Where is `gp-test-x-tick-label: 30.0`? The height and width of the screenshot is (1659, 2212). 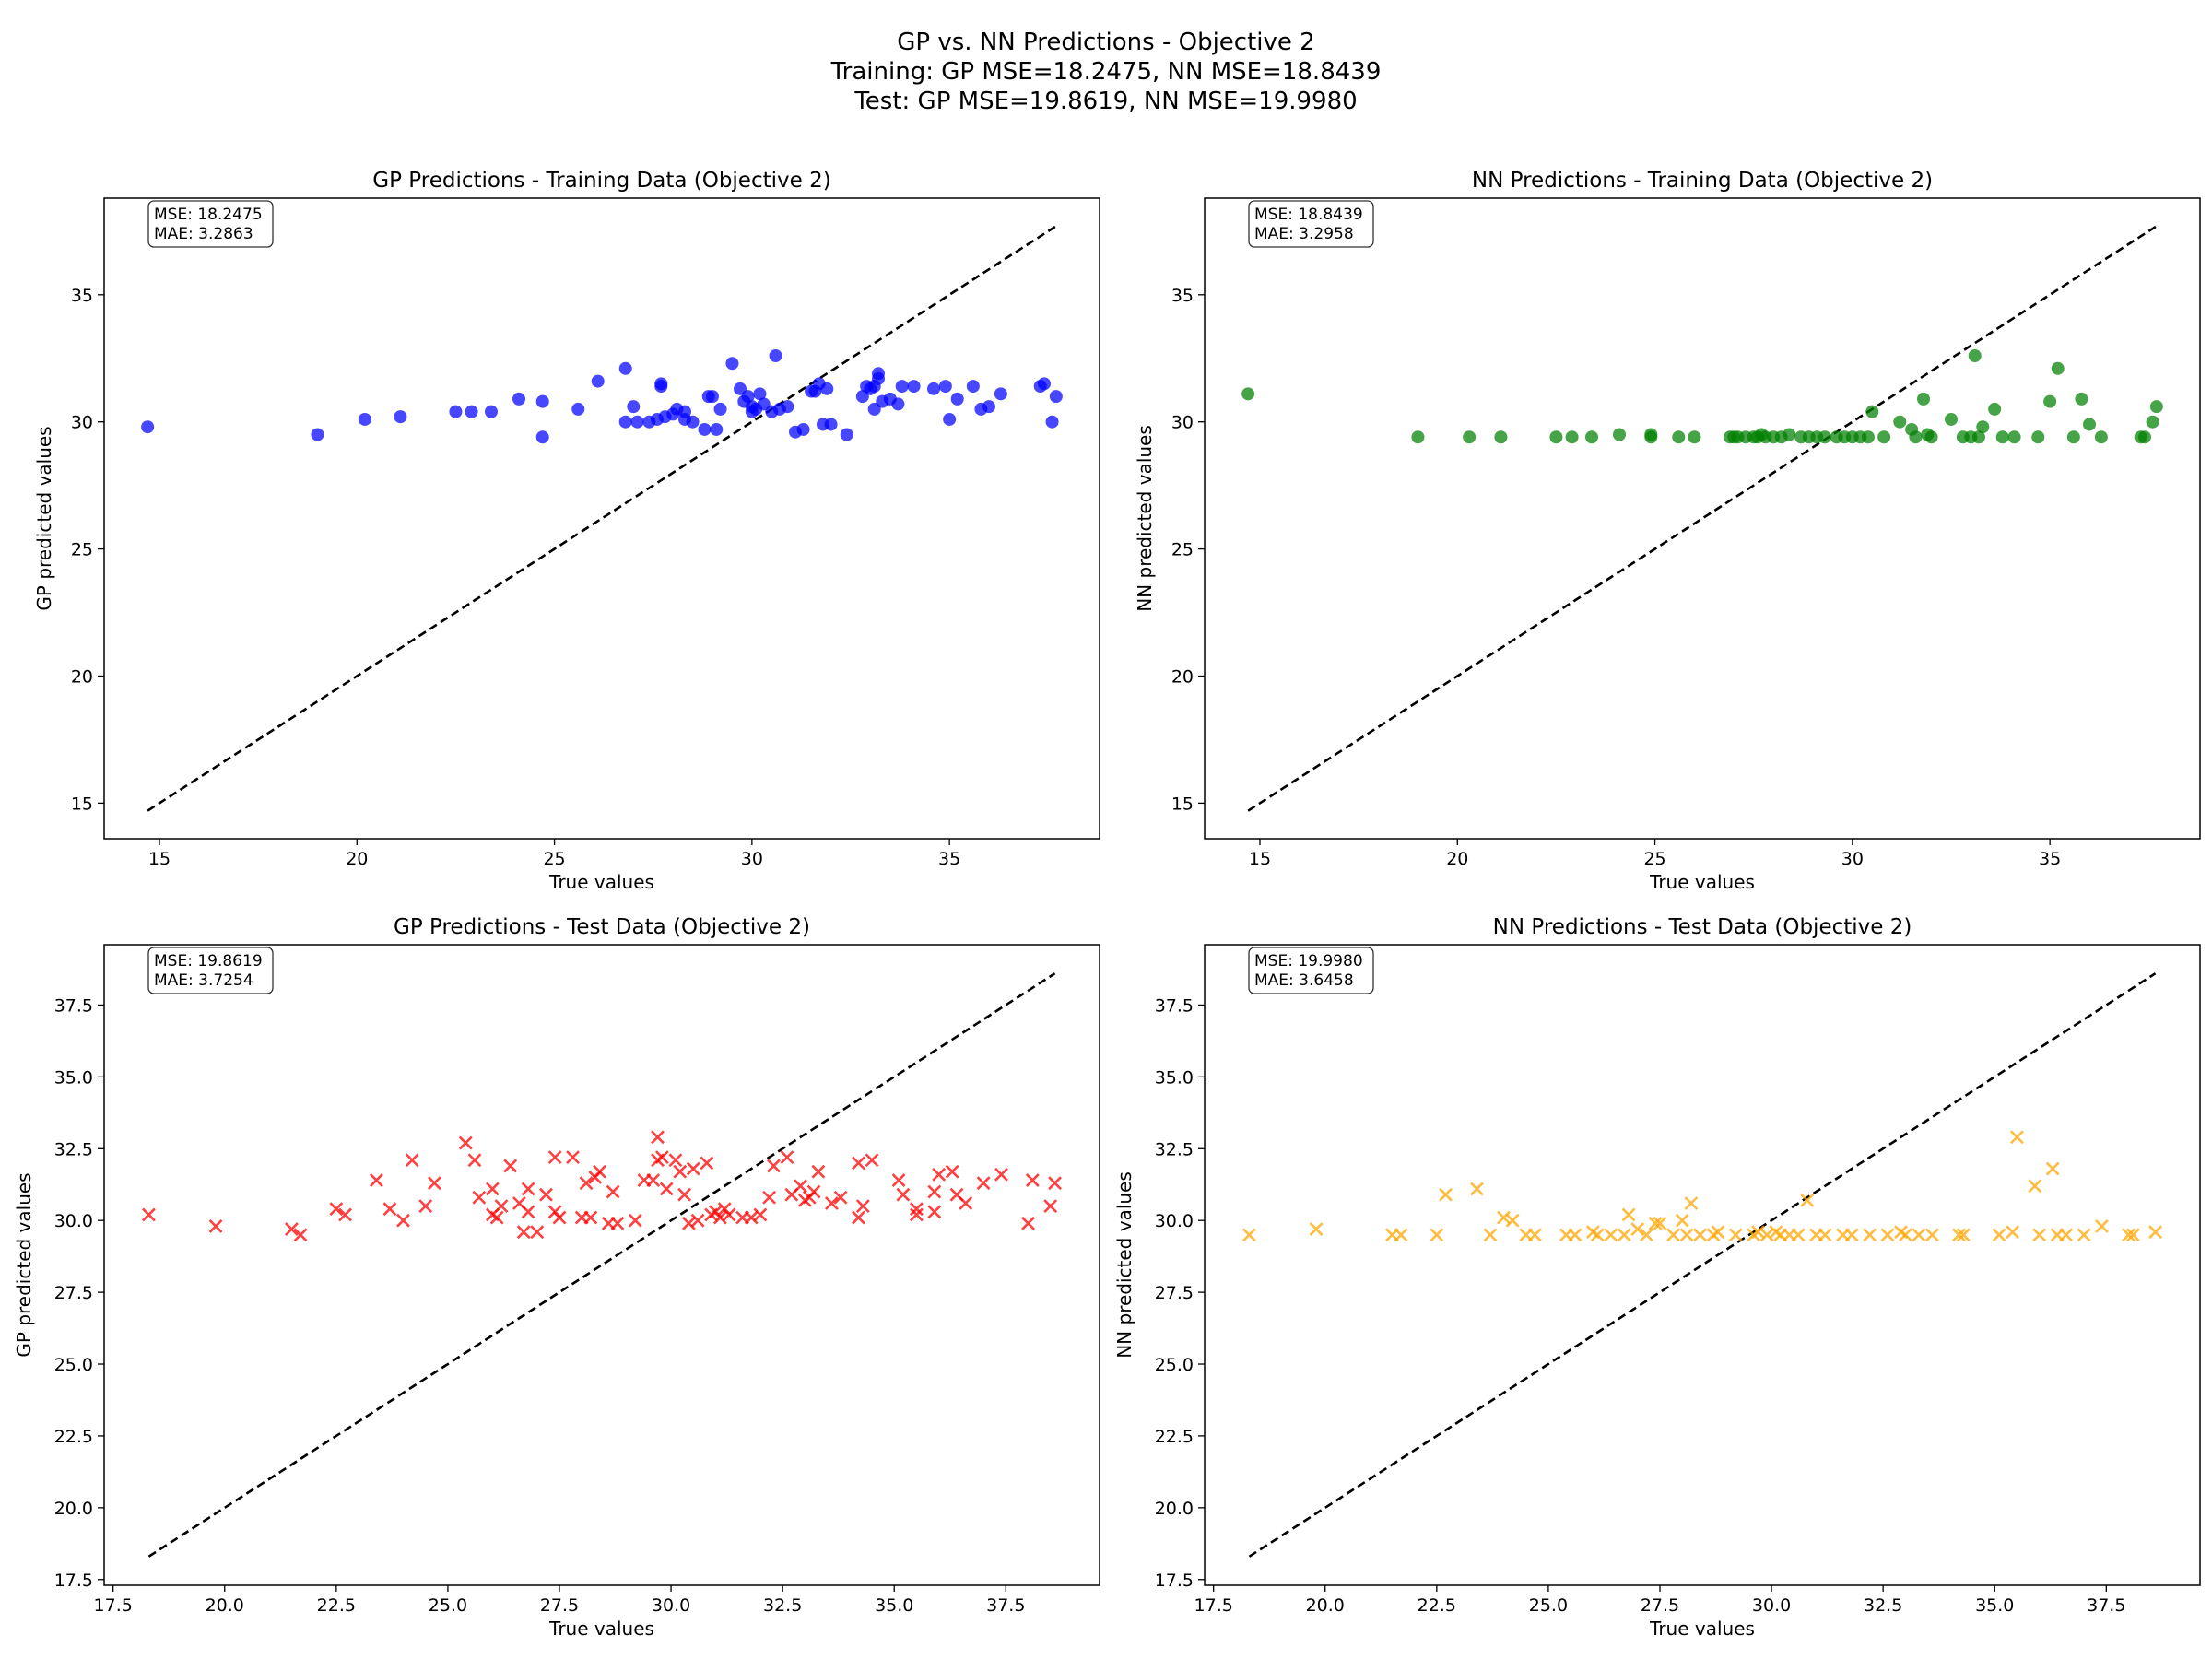 gp-test-x-tick-label: 30.0 is located at coordinates (671, 1605).